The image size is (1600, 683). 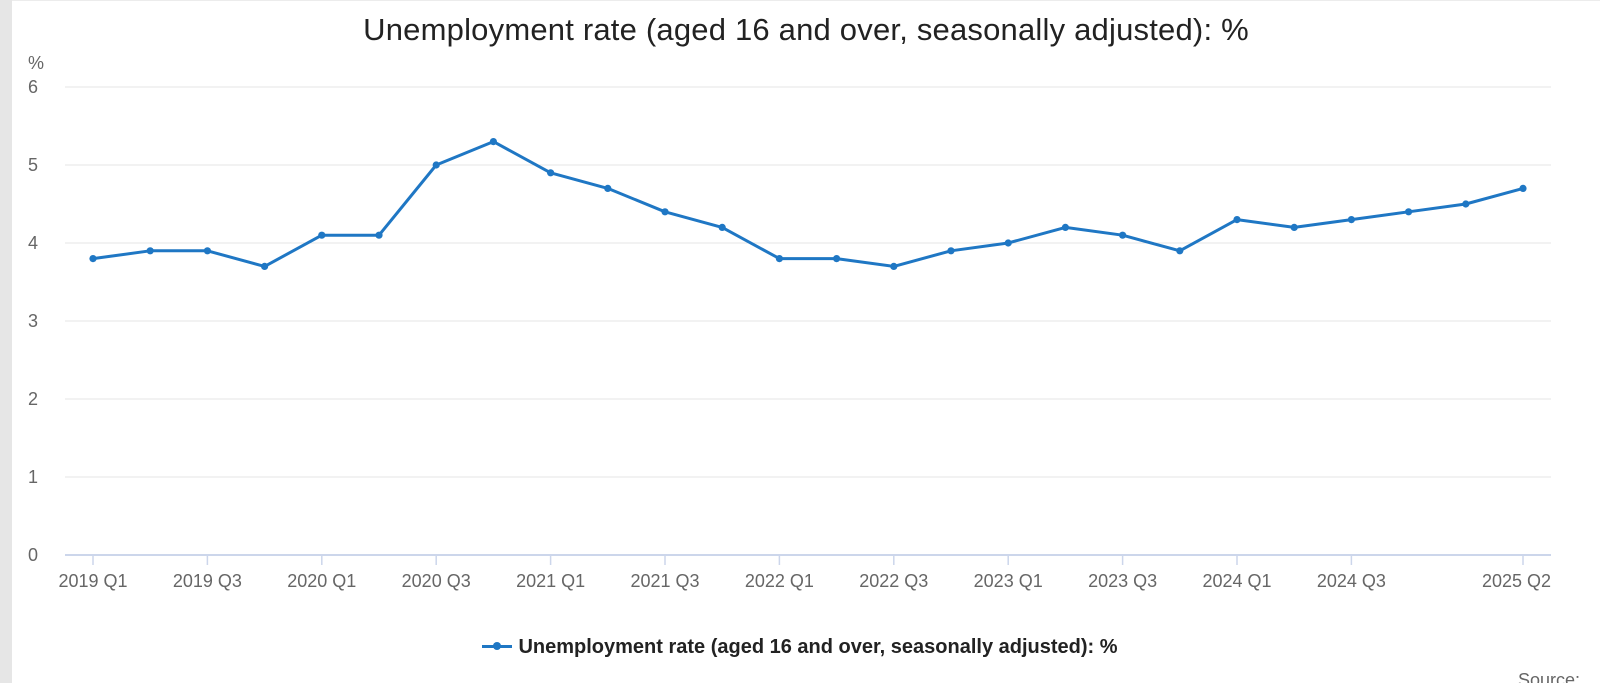 What do you see at coordinates (893, 581) in the screenshot?
I see `x-tick-label: 2022 Q3` at bounding box center [893, 581].